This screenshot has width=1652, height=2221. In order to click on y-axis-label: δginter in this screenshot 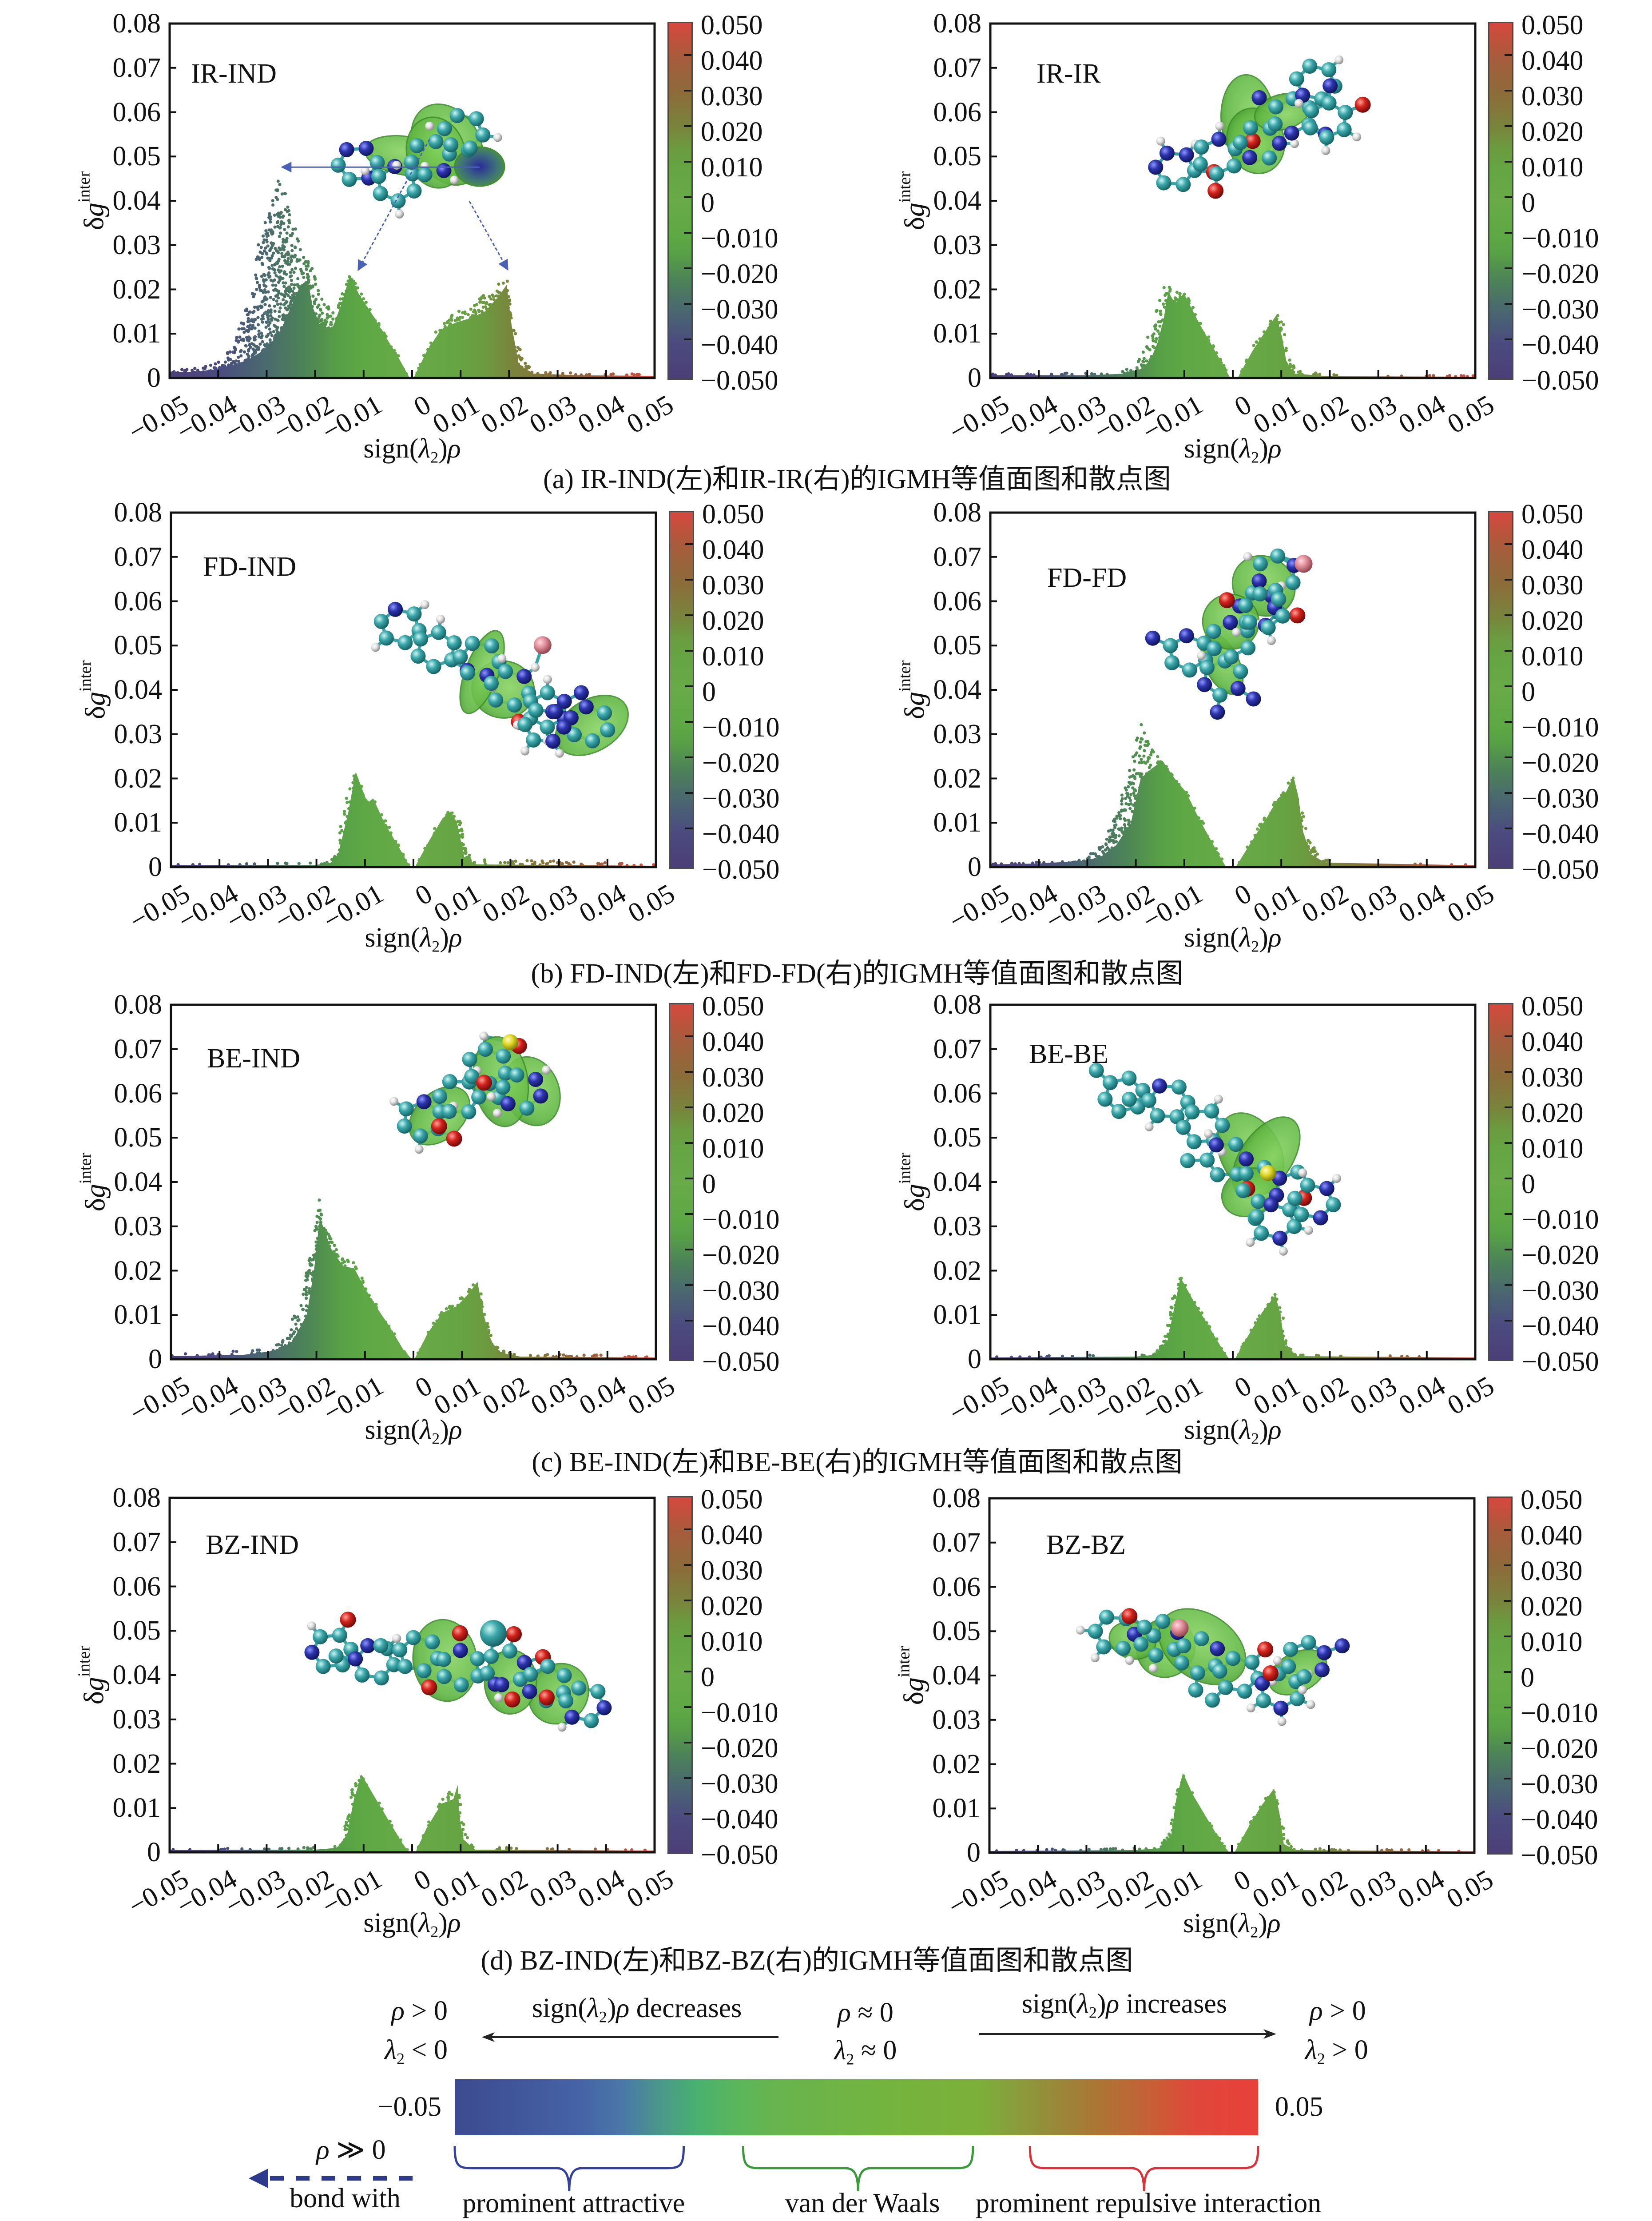, I will do `click(93, 690)`.